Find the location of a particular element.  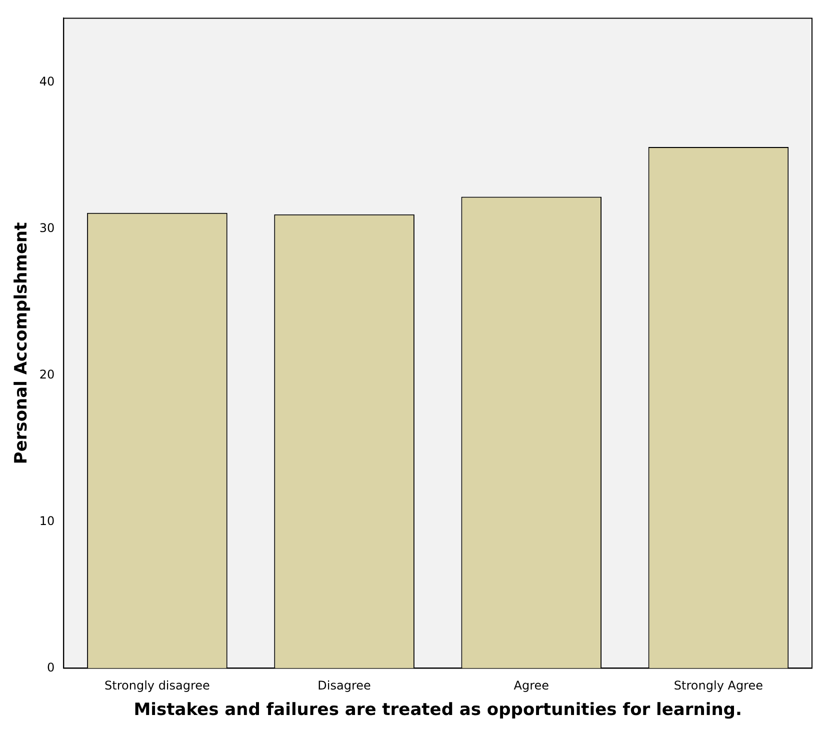

y-tick-label: 20 is located at coordinates (47, 375).